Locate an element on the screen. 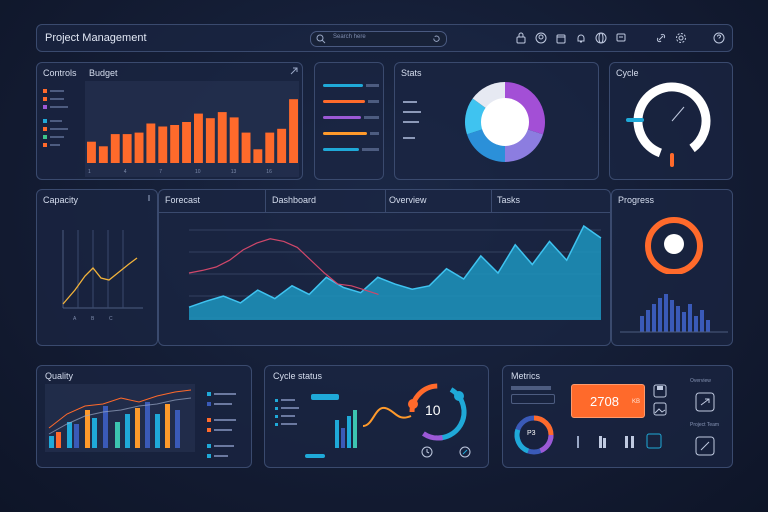 The height and width of the screenshot is (512, 768). cycle-panel: Cycle is located at coordinates (671, 121).